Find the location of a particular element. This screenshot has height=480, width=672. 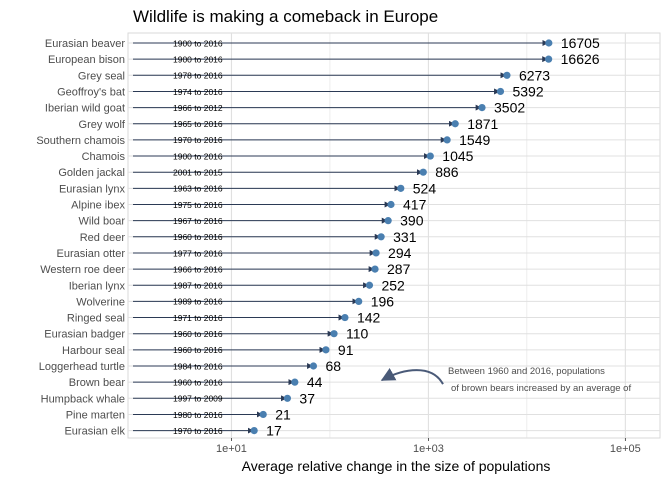

x-axis: 1e+01 1e+03 1e+05 is located at coordinates (428, 446).